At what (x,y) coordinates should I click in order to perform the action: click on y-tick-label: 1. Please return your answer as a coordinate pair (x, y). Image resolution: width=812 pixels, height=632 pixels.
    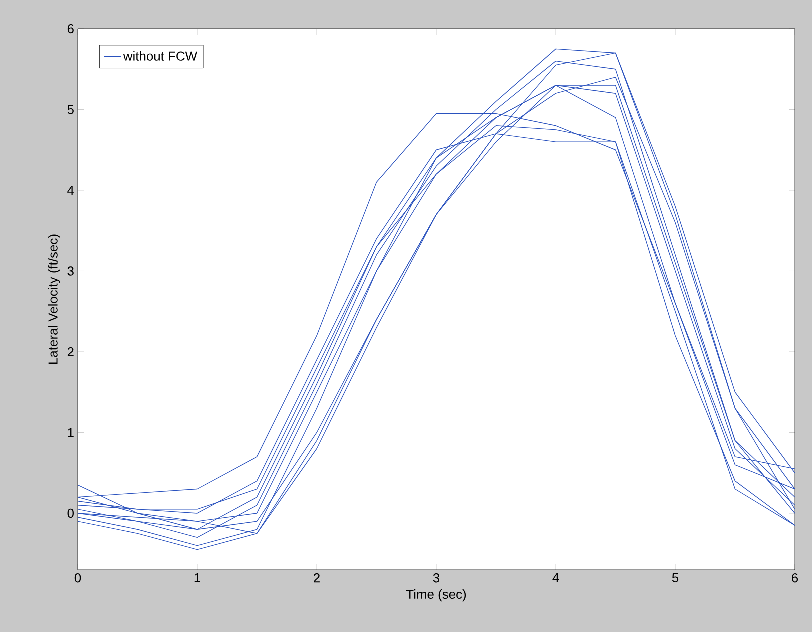
    Looking at the image, I should click on (71, 433).